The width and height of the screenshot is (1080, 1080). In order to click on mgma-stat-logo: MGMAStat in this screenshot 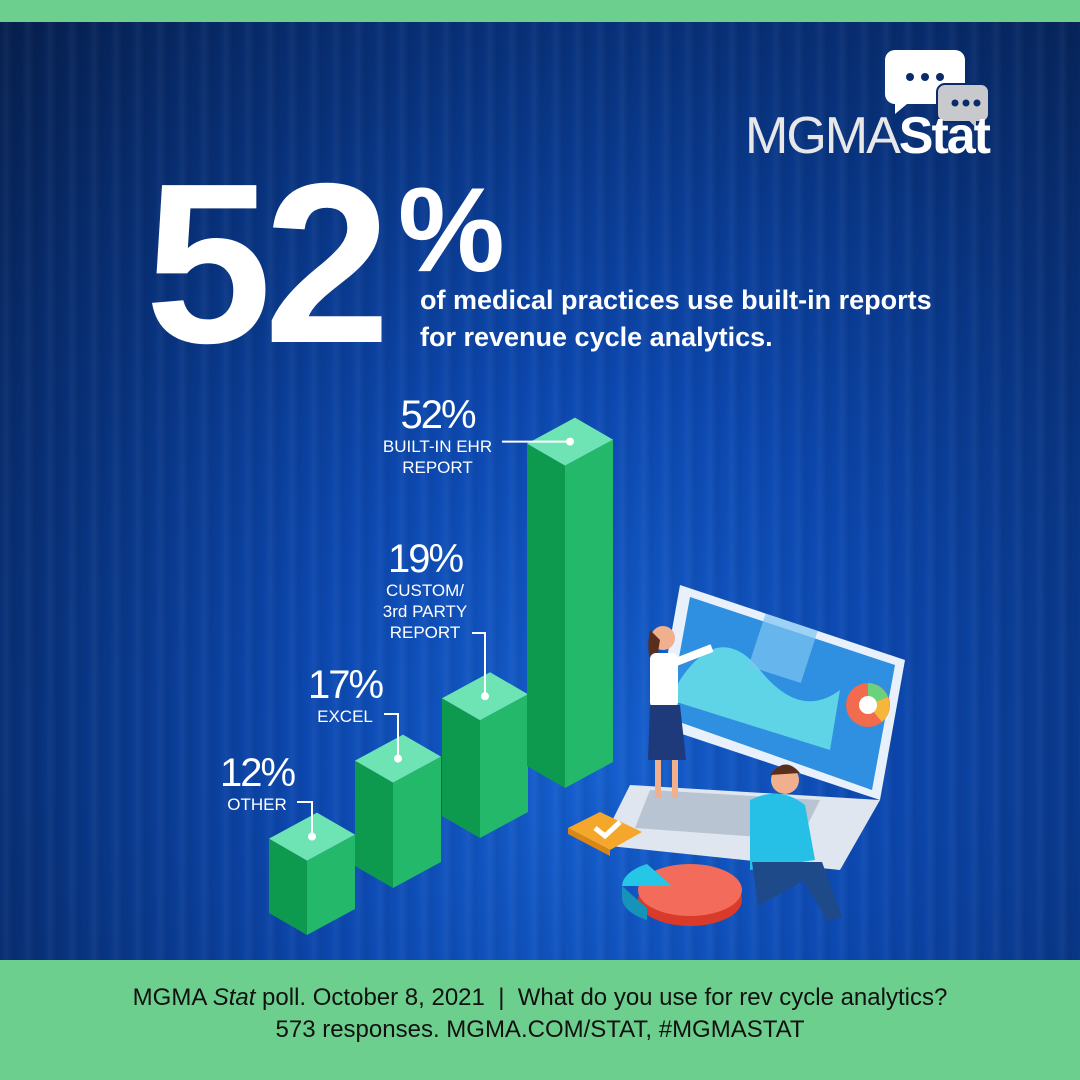, I will do `click(875, 106)`.